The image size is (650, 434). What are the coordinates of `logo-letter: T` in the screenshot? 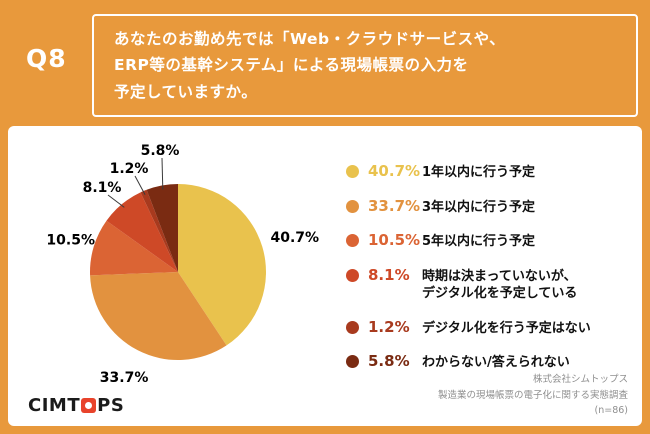 It's located at (74, 405).